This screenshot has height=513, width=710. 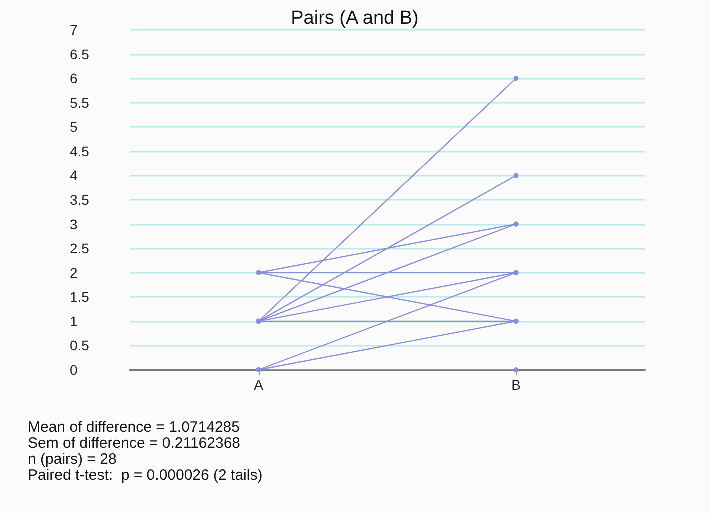 What do you see at coordinates (80, 200) in the screenshot?
I see `y-tick-label: 3.5` at bounding box center [80, 200].